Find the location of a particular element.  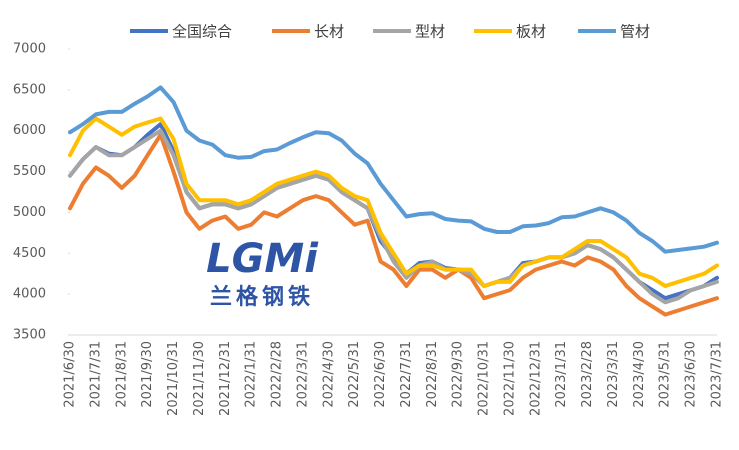

x-tick-label: 2022/12/31 is located at coordinates (535, 378).